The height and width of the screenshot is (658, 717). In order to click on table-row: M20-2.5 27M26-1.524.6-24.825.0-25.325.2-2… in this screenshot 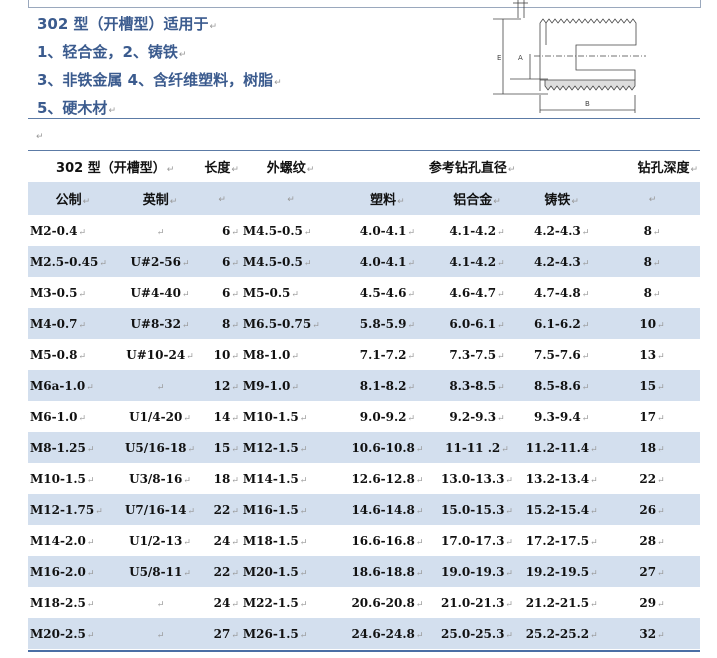, I will do `click(364, 633)`.